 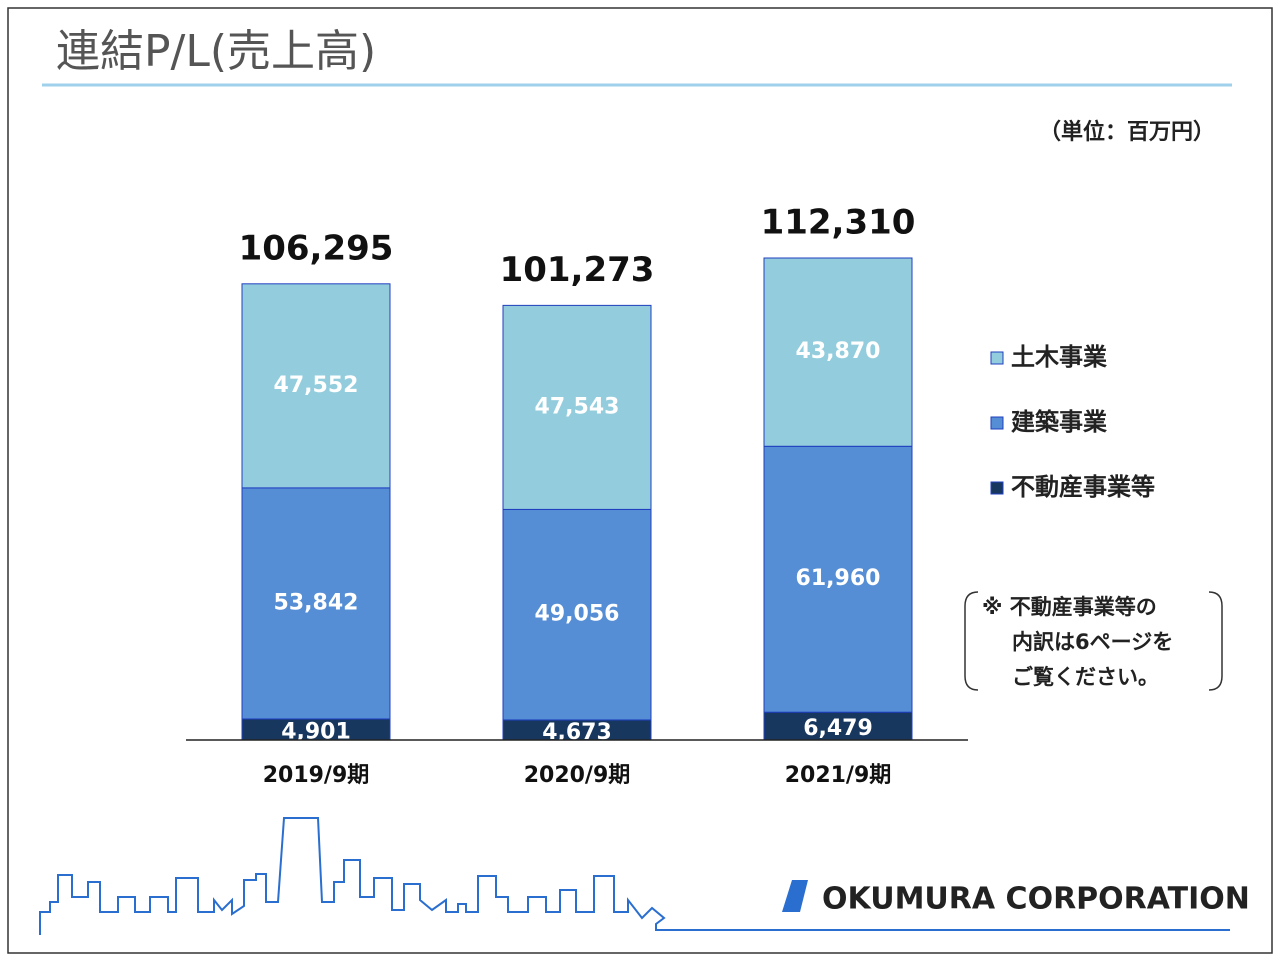 I want to click on note-line: ご覧ください。, so click(x=1085, y=677).